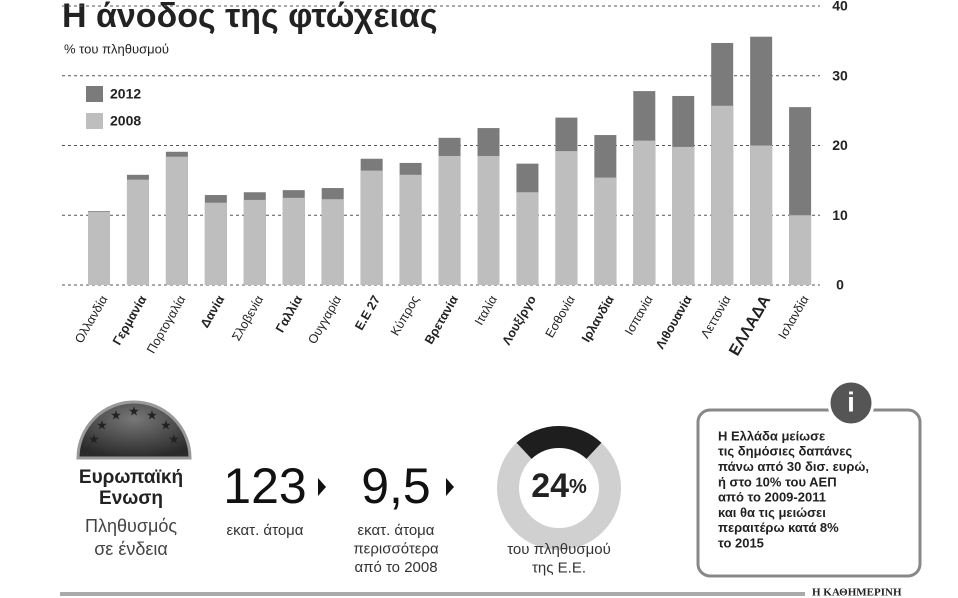 The image size is (958, 598). Describe the element at coordinates (559, 567) in the screenshot. I see `donut-caption: της Ε.Ε.` at that location.